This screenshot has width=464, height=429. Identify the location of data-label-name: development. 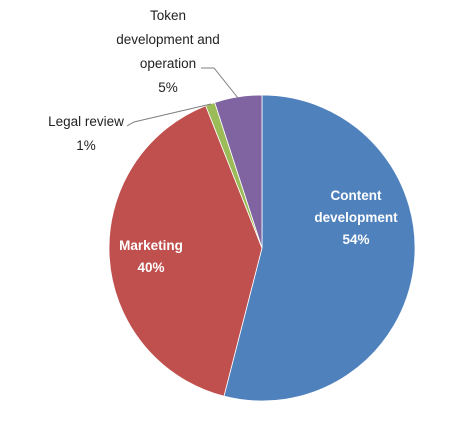
(356, 217).